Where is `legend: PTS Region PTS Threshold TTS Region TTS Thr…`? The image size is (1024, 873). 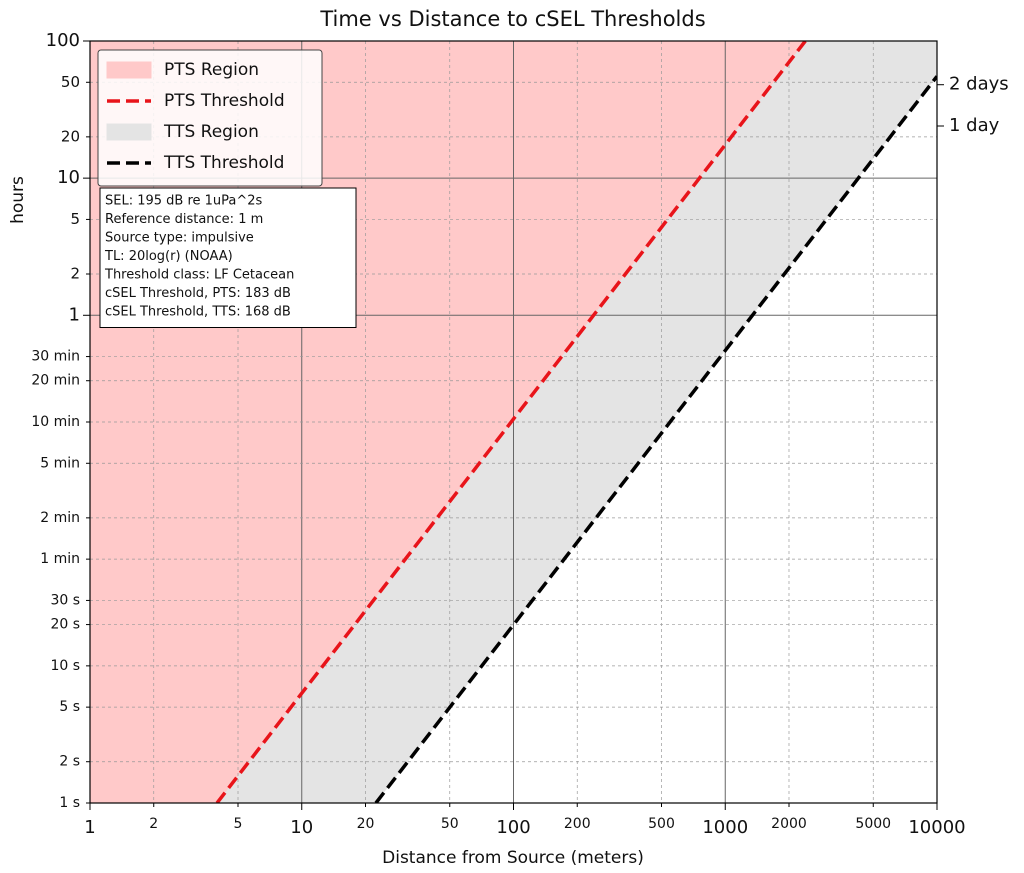
legend: PTS Region PTS Threshold TTS Region TTS Thr… is located at coordinates (210, 118).